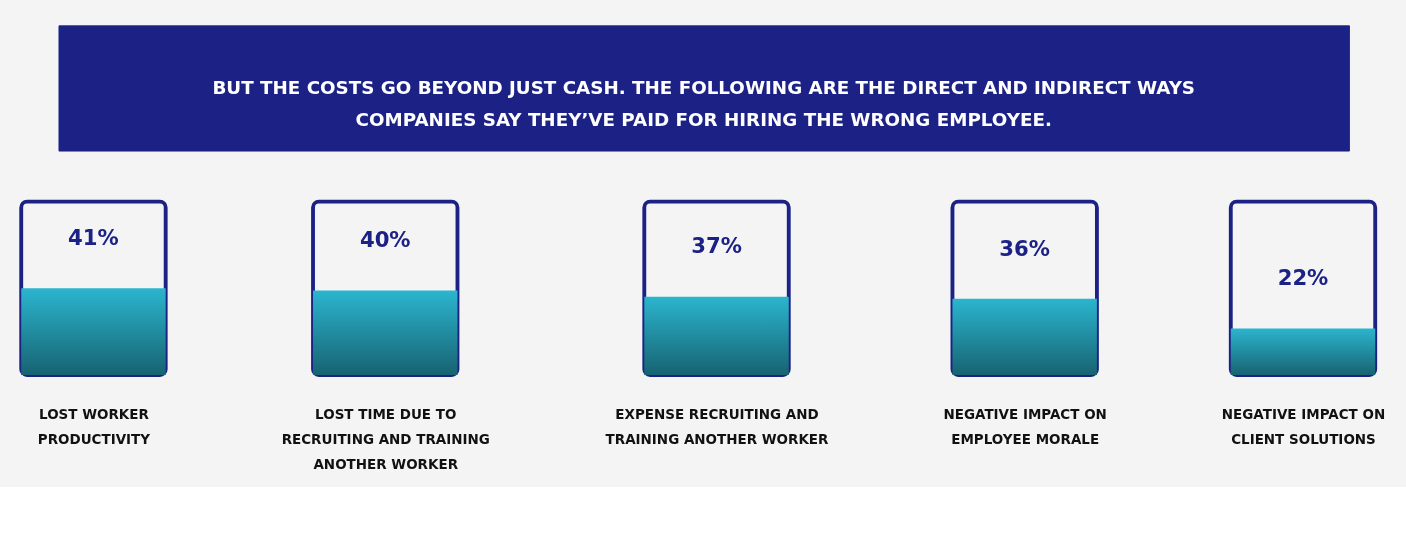  I want to click on x-tick-label: LOST TIME DUE TO RECRUITING AND TRAINING ANOTHER WORKER, so click(385, 438).